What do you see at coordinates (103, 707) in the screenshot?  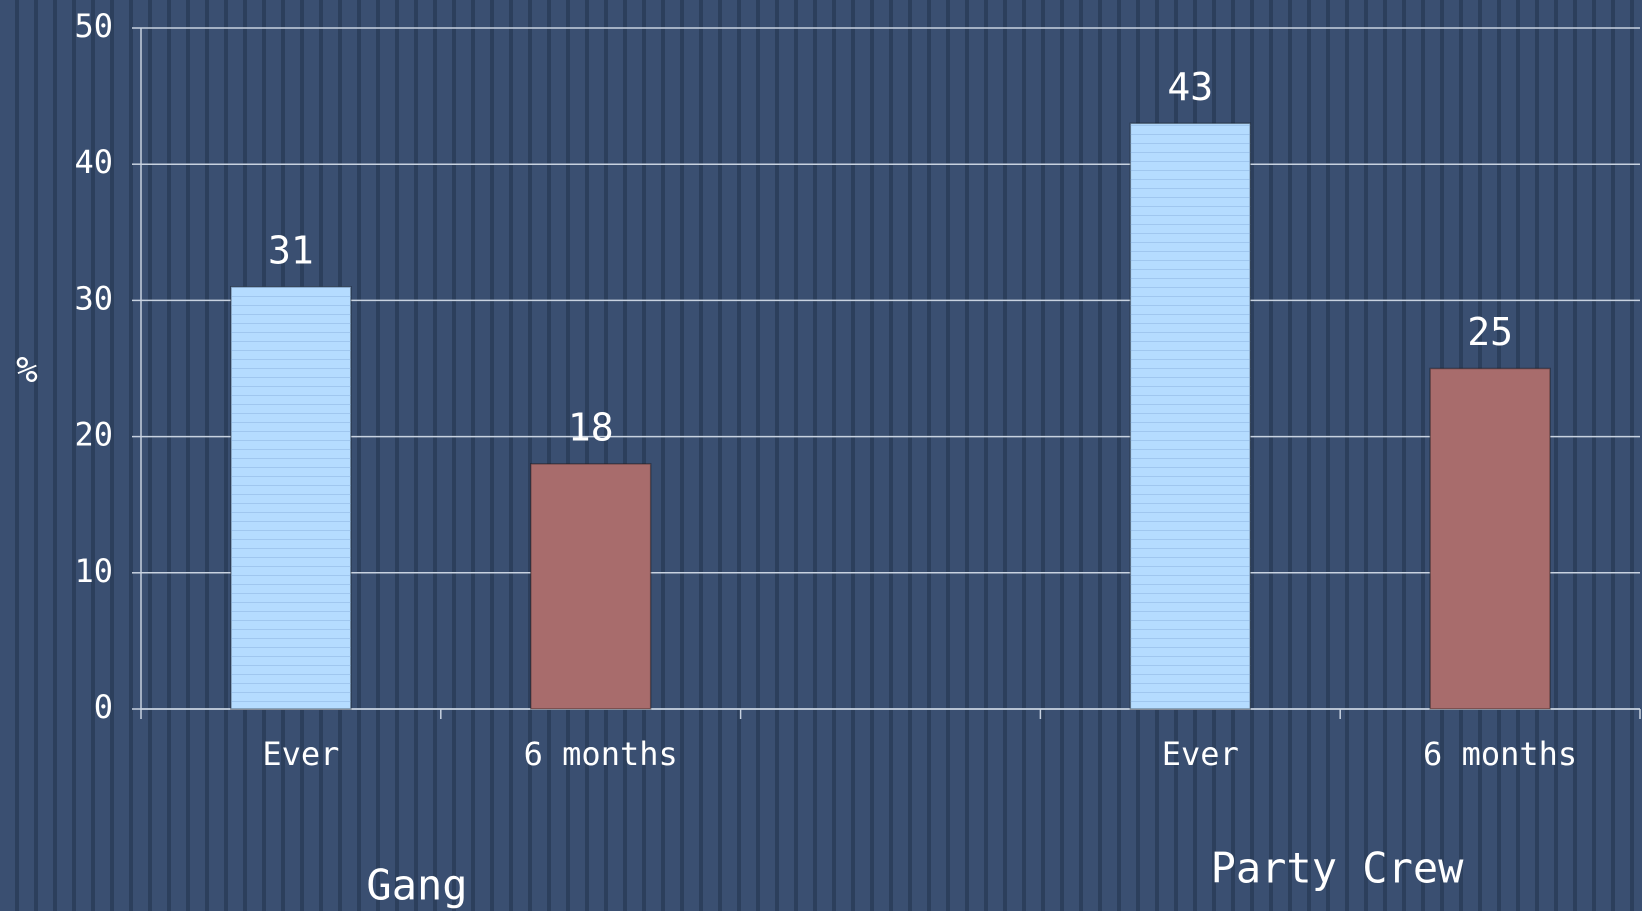 I see `y-tick-label: 0` at bounding box center [103, 707].